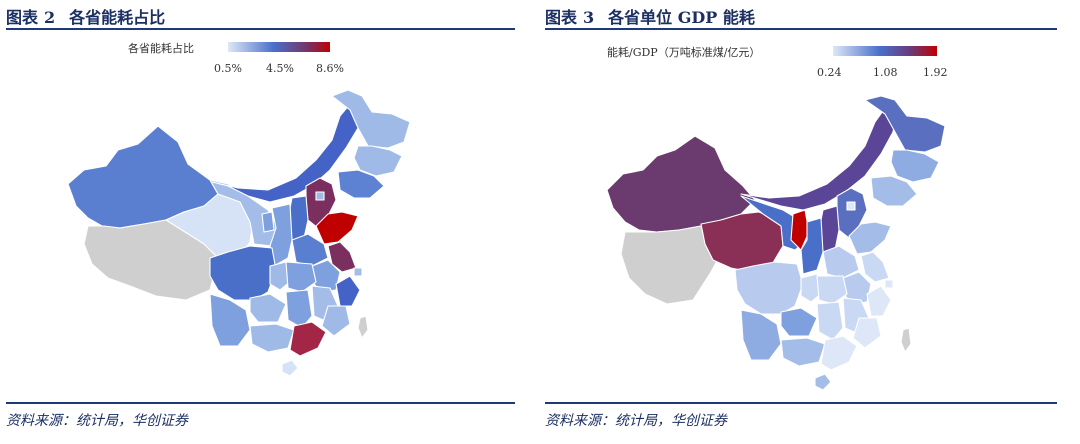 This screenshot has height=444, width=1080. What do you see at coordinates (875, 267) in the screenshot?
I see `region-jiangsu` at bounding box center [875, 267].